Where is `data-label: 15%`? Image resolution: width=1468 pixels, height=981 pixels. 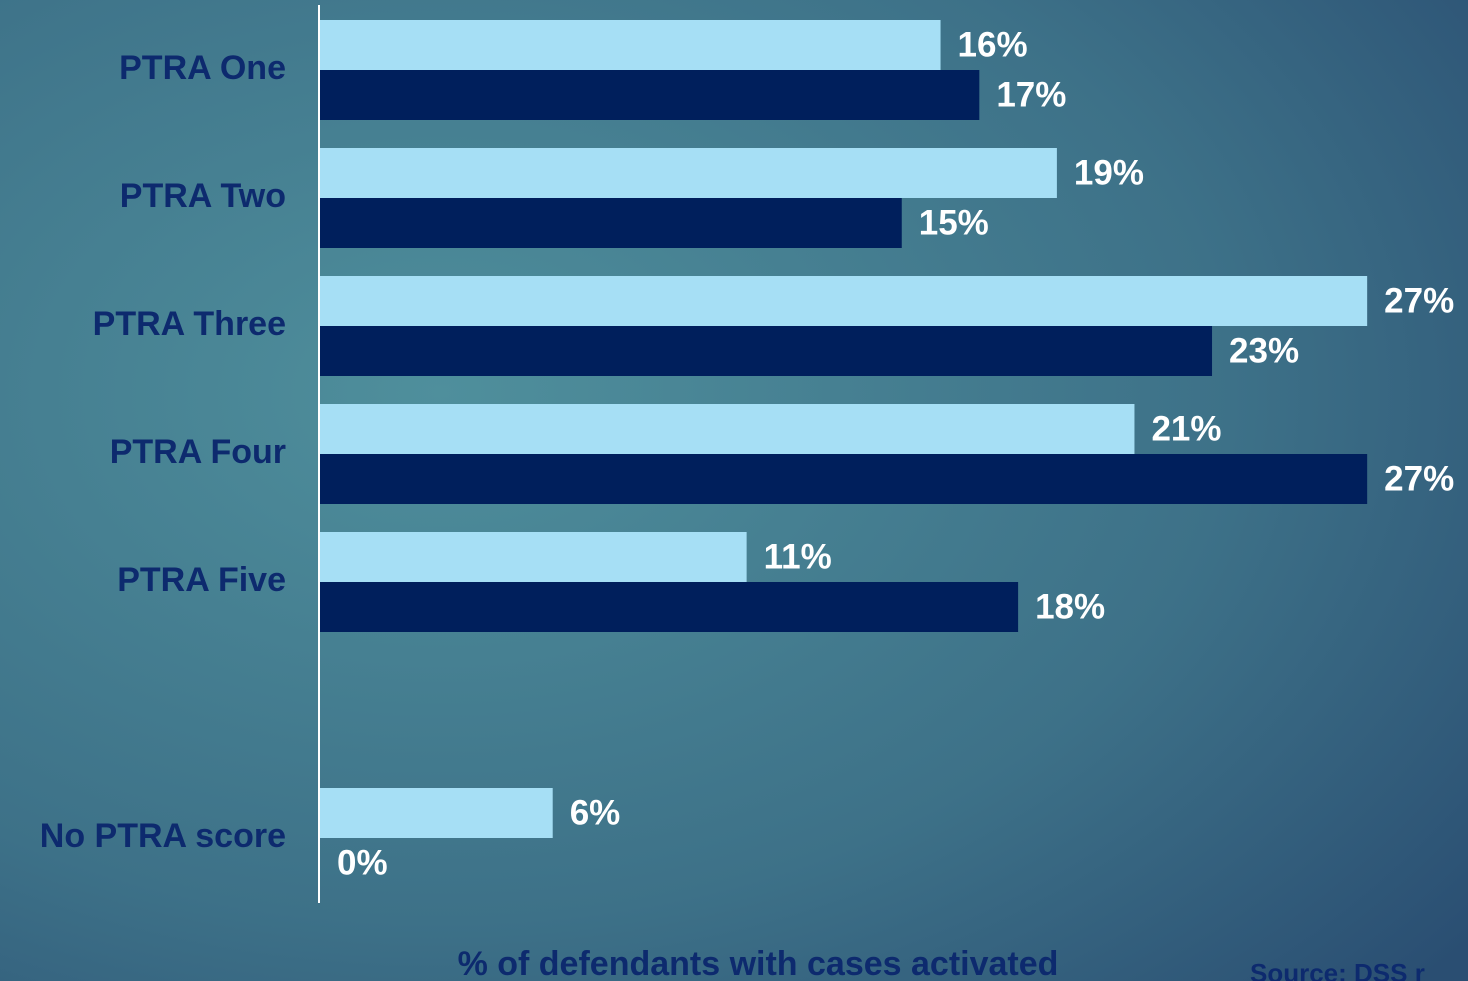
data-label: 15% is located at coordinates (954, 222).